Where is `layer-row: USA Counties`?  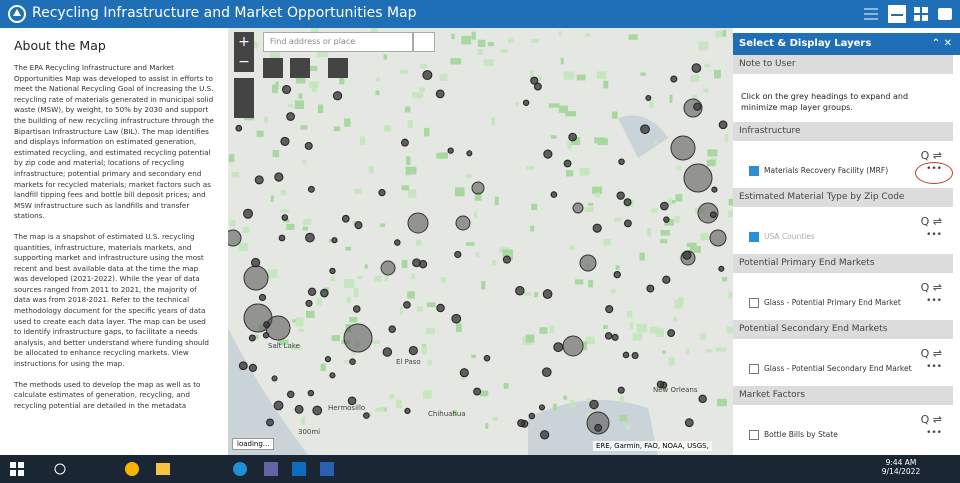
layer-row: USA Counties is located at coordinates (782, 237).